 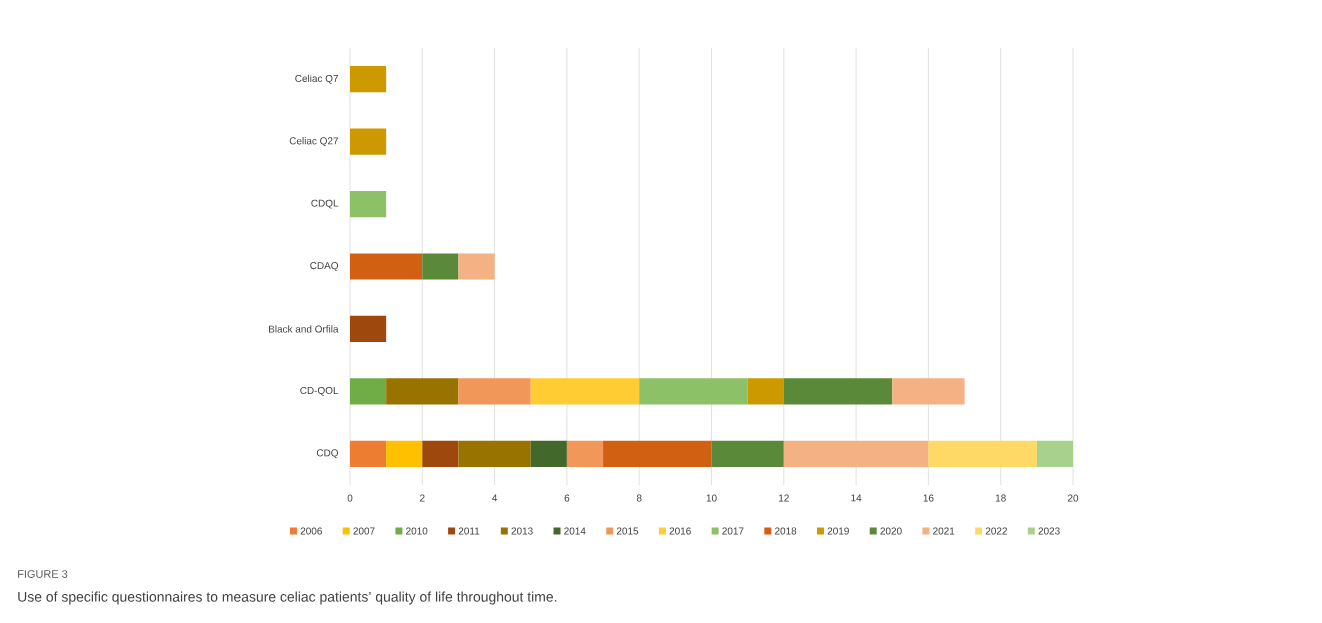 What do you see at coordinates (838, 531) in the screenshot?
I see `legend-label: 2019` at bounding box center [838, 531].